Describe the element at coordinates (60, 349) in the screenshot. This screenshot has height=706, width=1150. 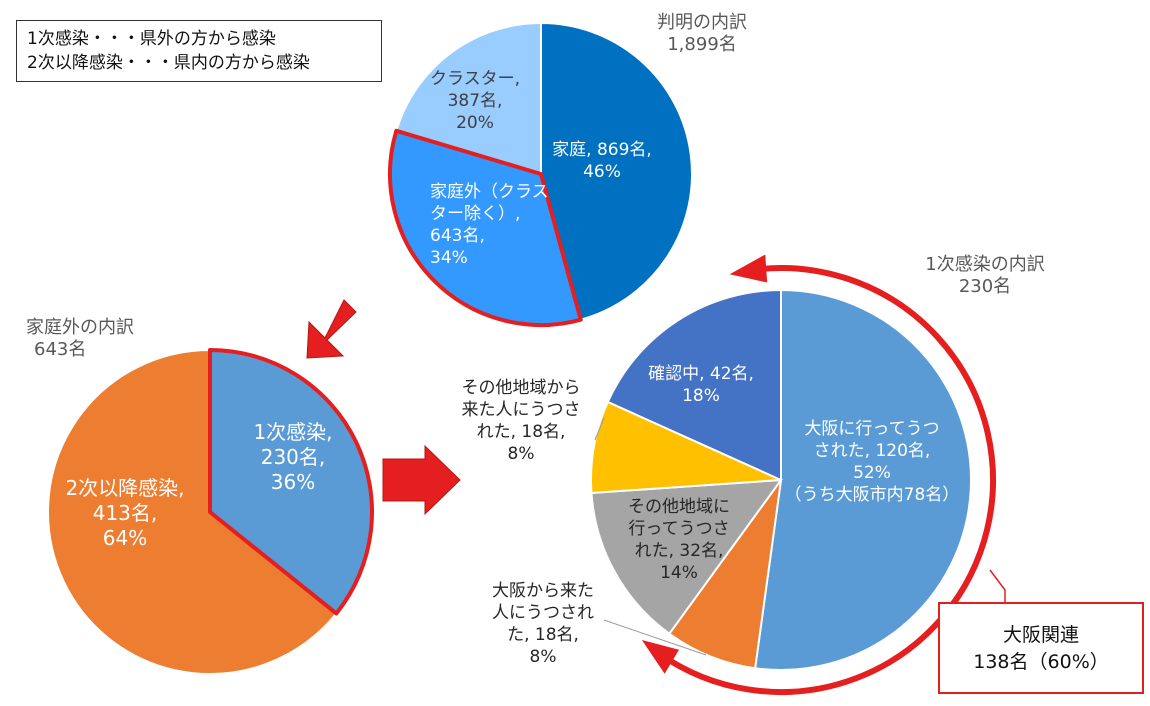
I see `outside-breakdown-total: 643名` at that location.